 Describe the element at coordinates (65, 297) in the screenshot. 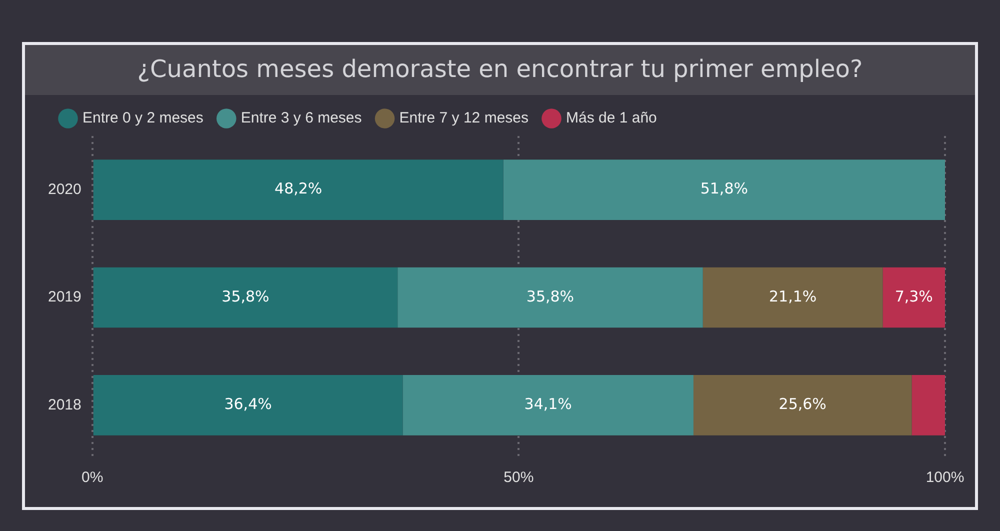

I see `y-tick-label: 2019` at that location.